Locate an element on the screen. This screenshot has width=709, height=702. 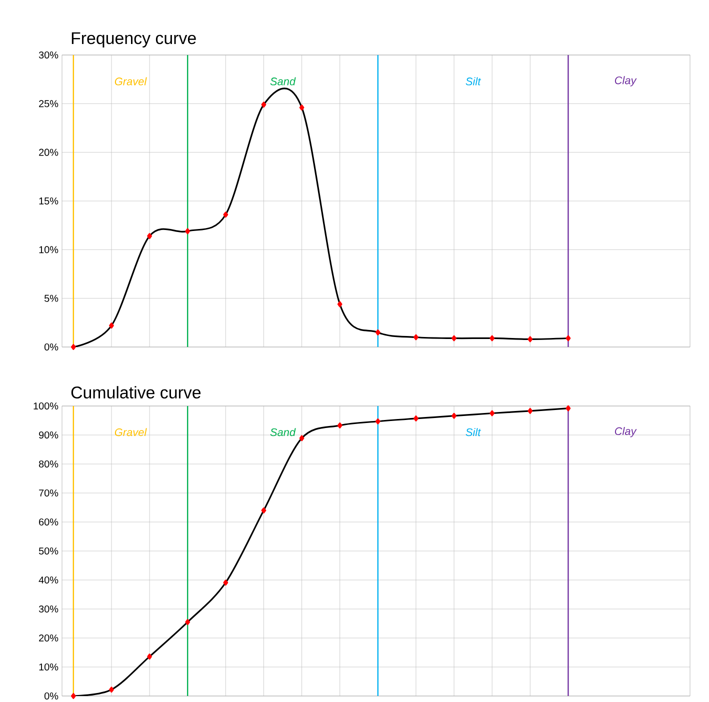
y-tick-label: 70% is located at coordinates (48, 493).